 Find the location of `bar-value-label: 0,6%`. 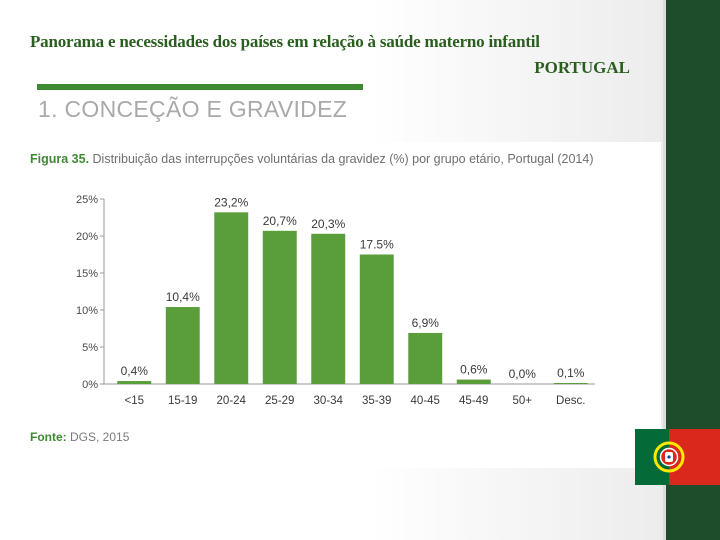

bar-value-label: 0,6% is located at coordinates (474, 370).